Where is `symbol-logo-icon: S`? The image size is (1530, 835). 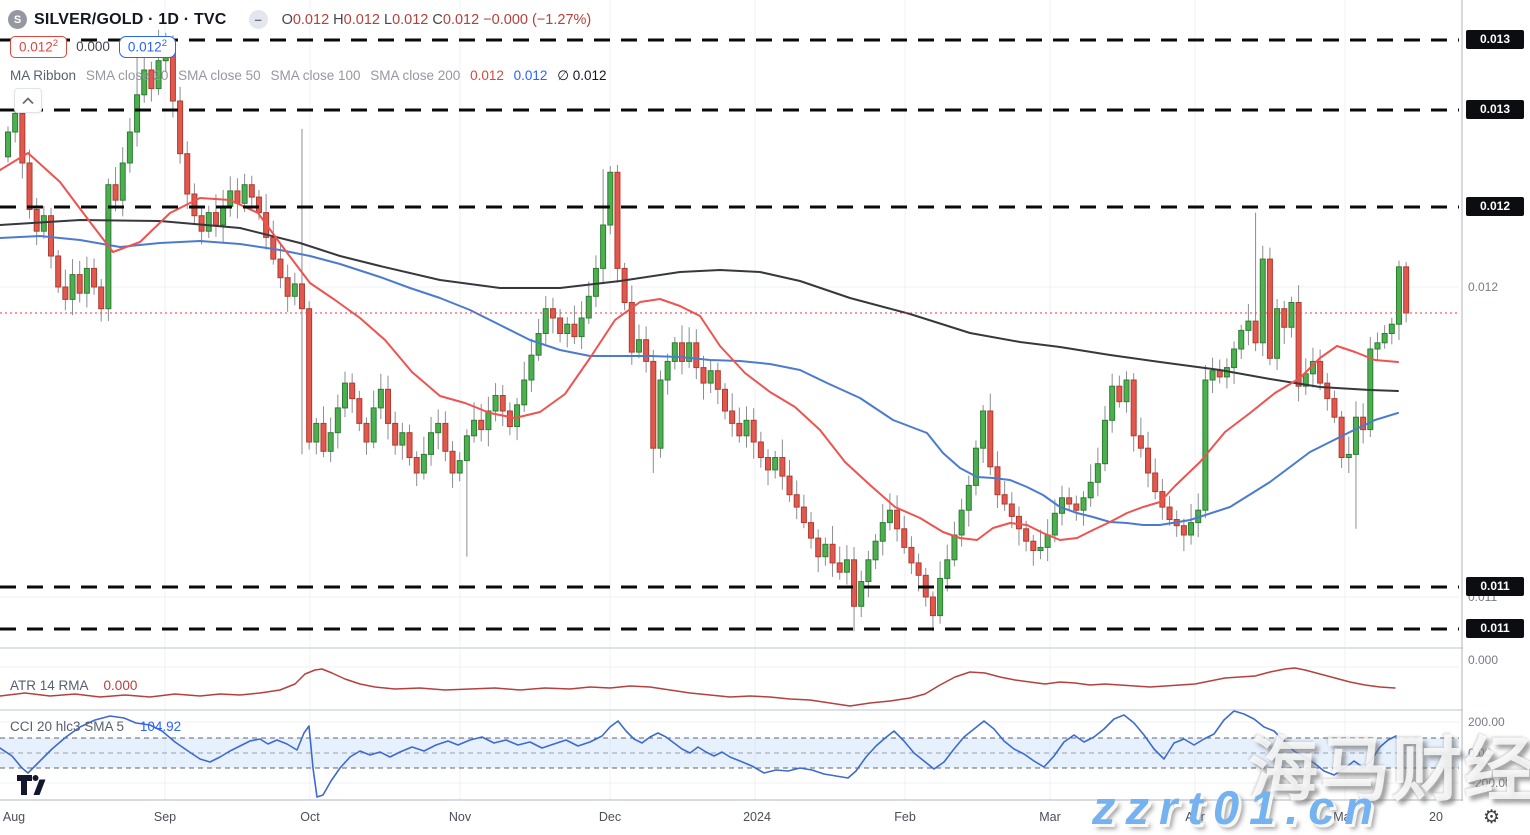
symbol-logo-icon: S is located at coordinates (17, 19).